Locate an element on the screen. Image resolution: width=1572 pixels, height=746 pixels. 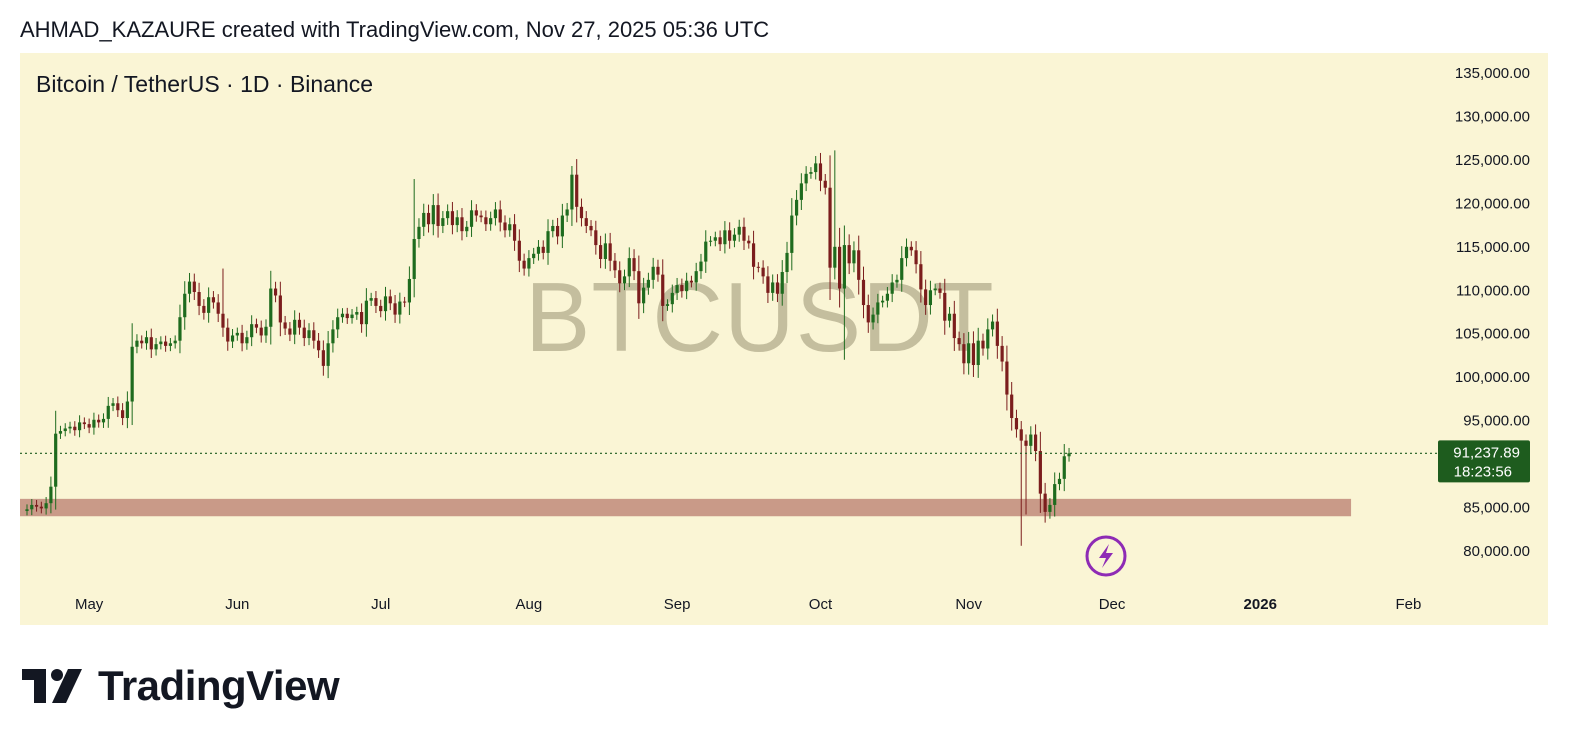
price-axis-tick-label: 125,000.00 is located at coordinates (1492, 160).